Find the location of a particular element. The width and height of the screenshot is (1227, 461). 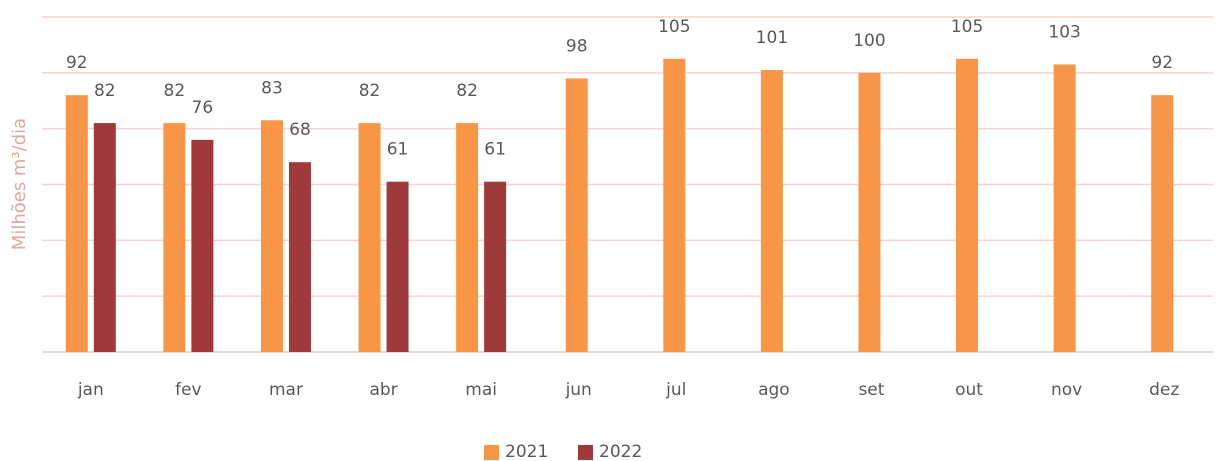

data-label: 68 is located at coordinates (300, 130).